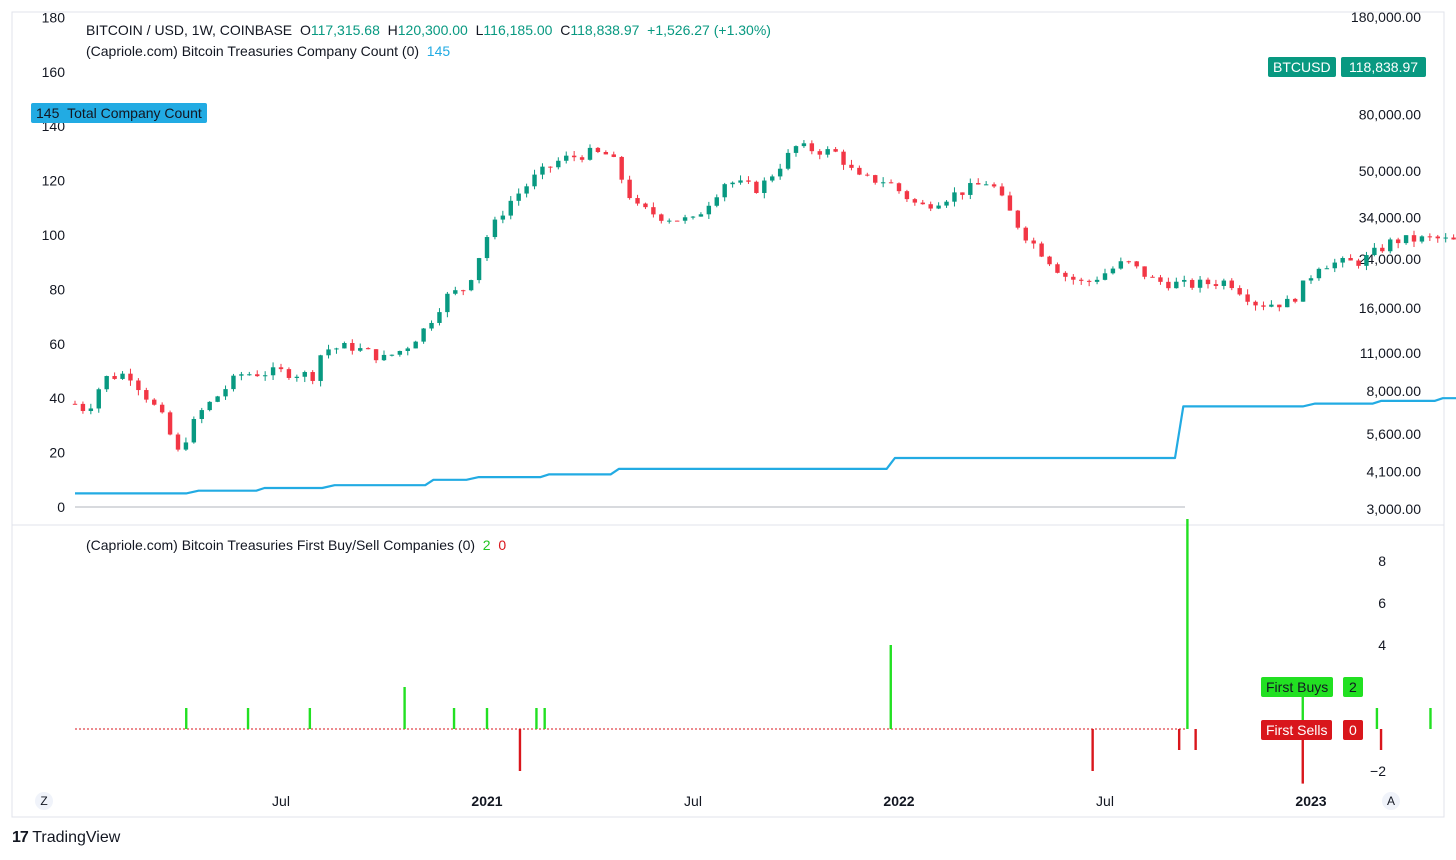  Describe the element at coordinates (1092, 750) in the screenshot. I see `first-sell-bar` at that location.